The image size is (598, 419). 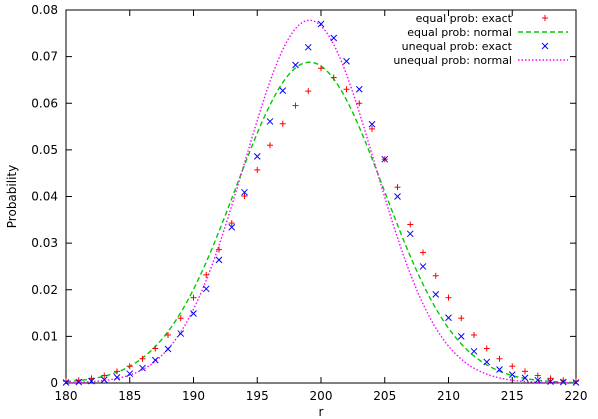 What do you see at coordinates (12, 196) in the screenshot?
I see `y-axis-label: Probability` at bounding box center [12, 196].